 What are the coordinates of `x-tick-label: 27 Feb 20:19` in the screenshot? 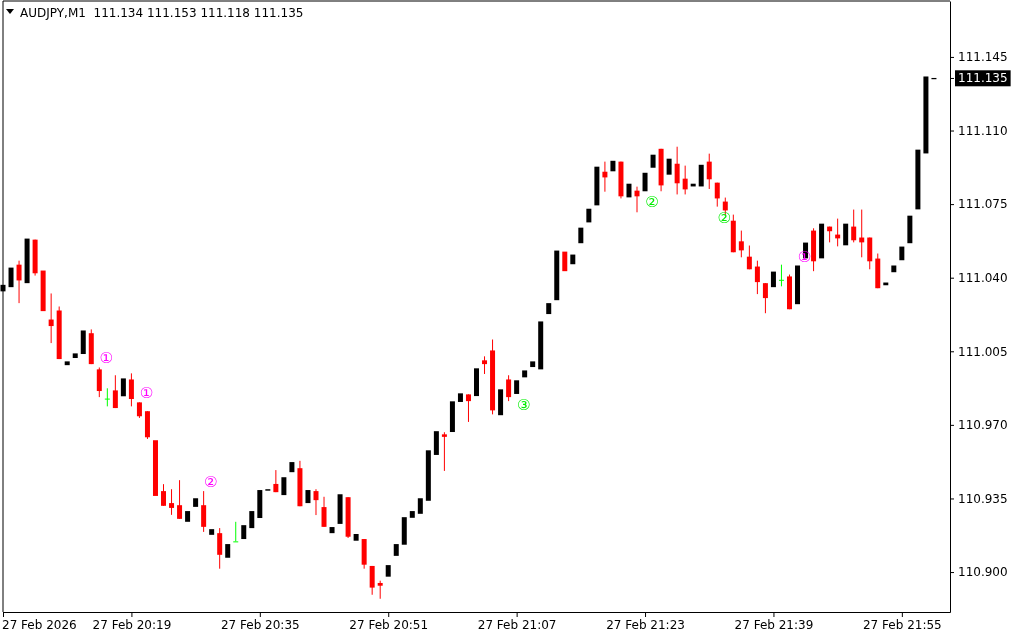 It's located at (132, 624).